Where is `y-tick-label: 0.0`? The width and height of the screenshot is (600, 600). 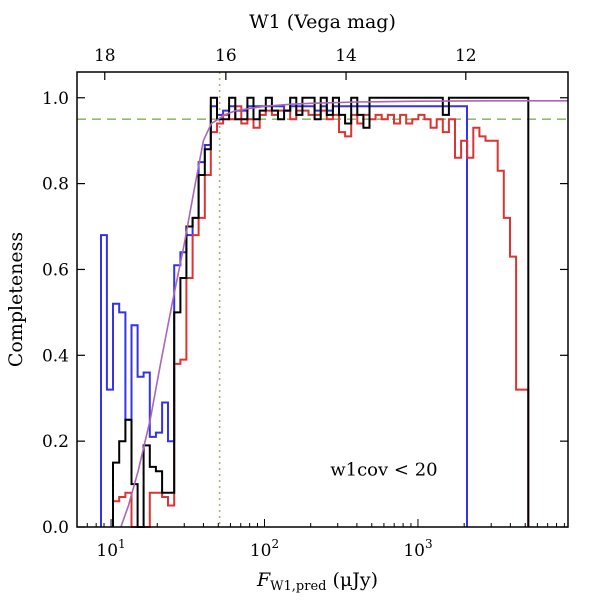
y-tick-label: 0.0 is located at coordinates (55, 528).